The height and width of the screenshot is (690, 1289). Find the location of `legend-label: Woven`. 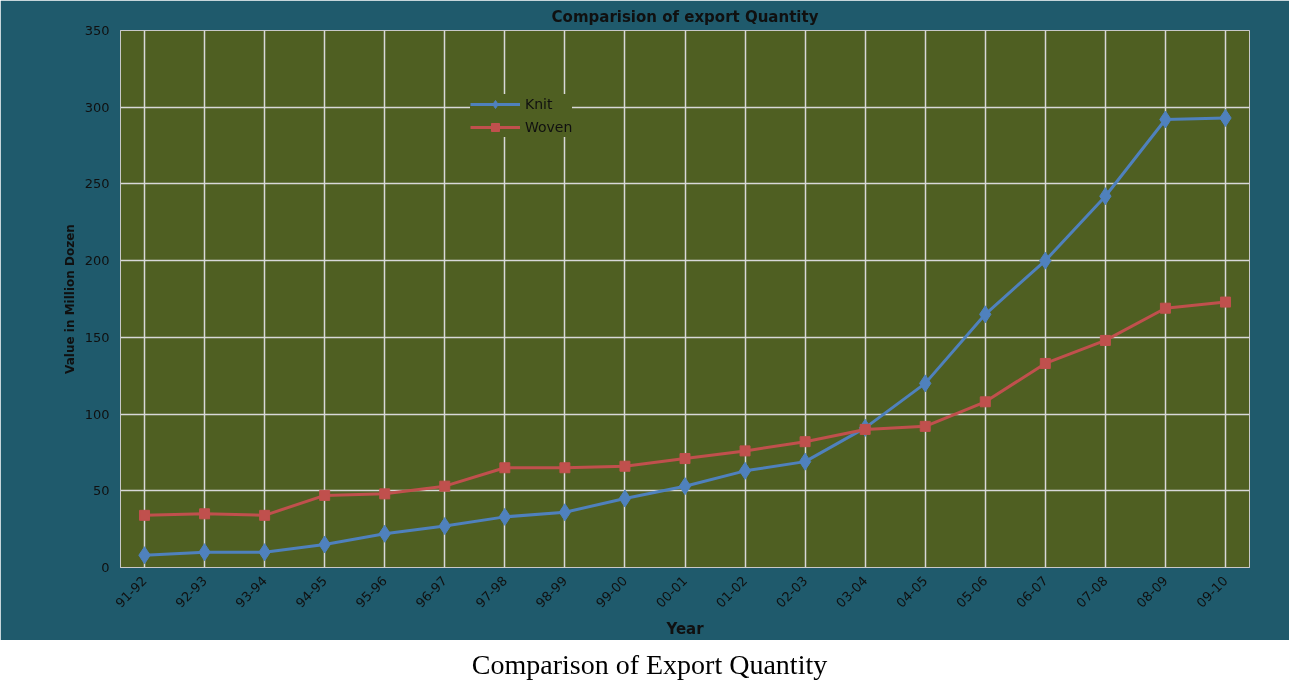

legend-label: Woven is located at coordinates (549, 127).